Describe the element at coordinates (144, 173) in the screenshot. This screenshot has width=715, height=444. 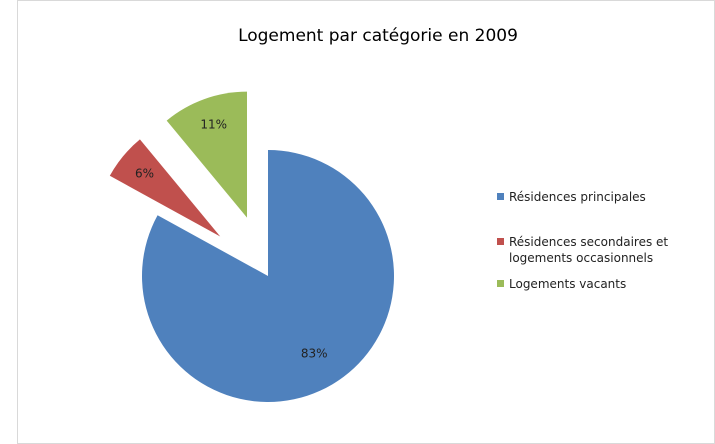
I see `data-label: 6%` at that location.